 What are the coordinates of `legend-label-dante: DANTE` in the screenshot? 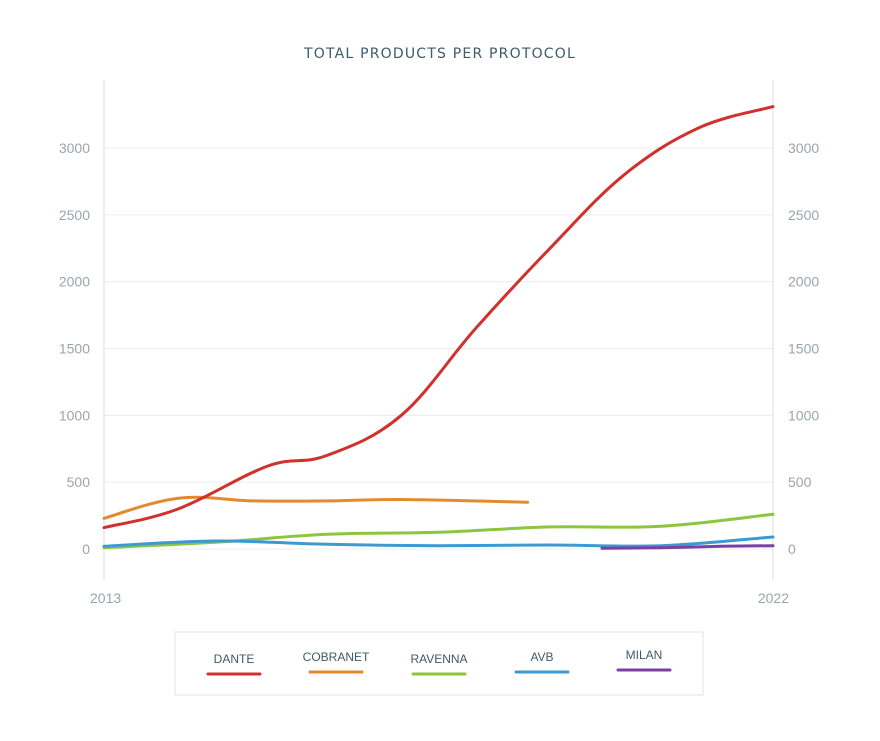 It's located at (234, 659).